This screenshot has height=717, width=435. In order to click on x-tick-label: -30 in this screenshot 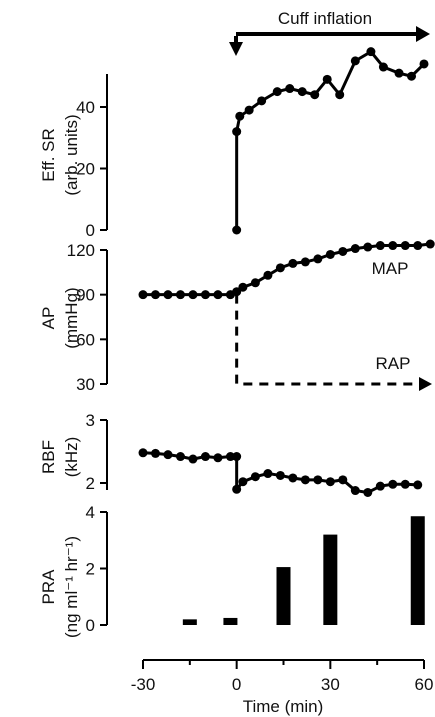, I will do `click(143, 684)`.